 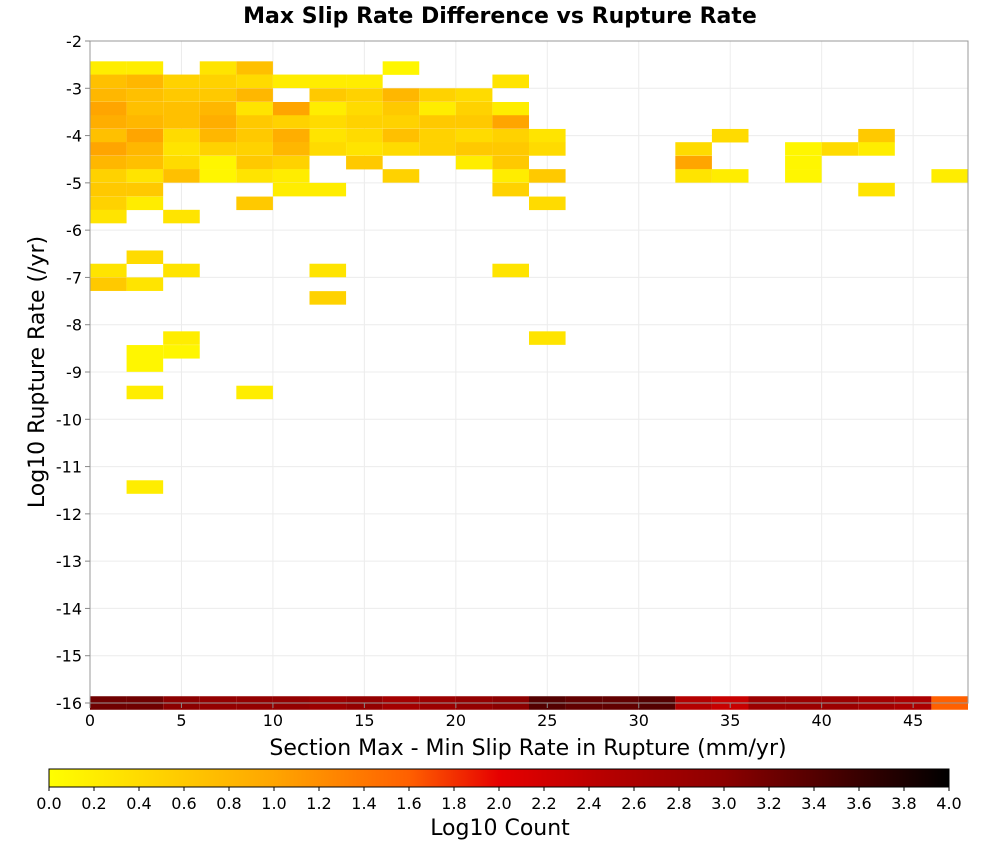 I want to click on colorbar-tick-label: 2.6, so click(x=633, y=803).